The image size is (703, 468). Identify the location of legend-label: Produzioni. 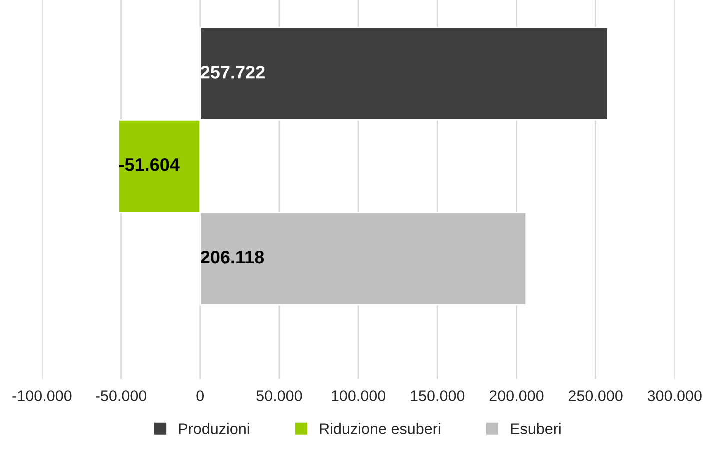
(214, 428).